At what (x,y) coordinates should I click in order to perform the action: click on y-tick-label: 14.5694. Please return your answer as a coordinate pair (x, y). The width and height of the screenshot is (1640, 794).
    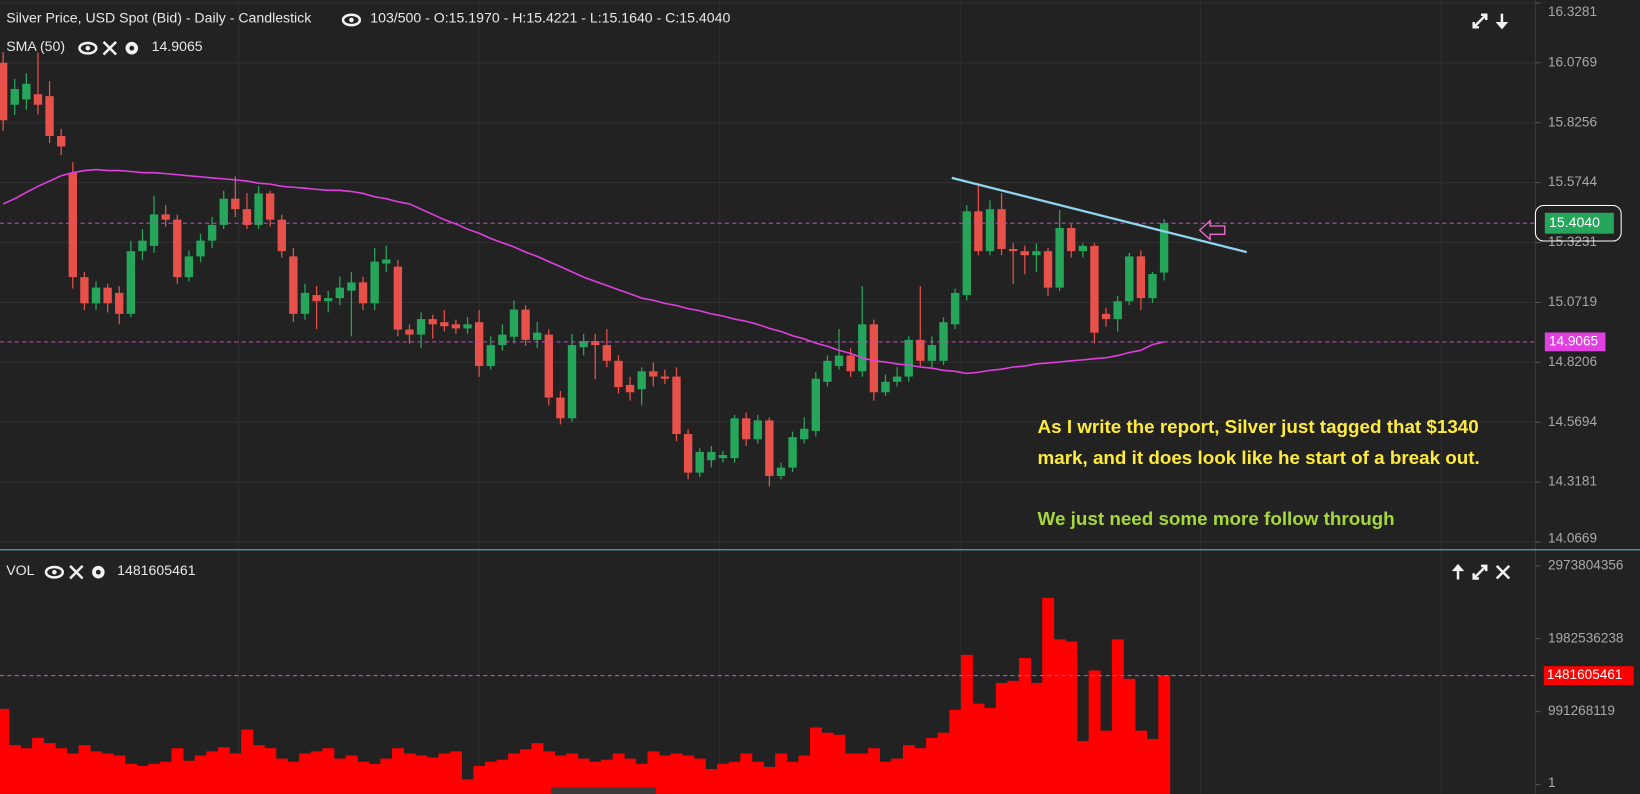
    Looking at the image, I should click on (1573, 421).